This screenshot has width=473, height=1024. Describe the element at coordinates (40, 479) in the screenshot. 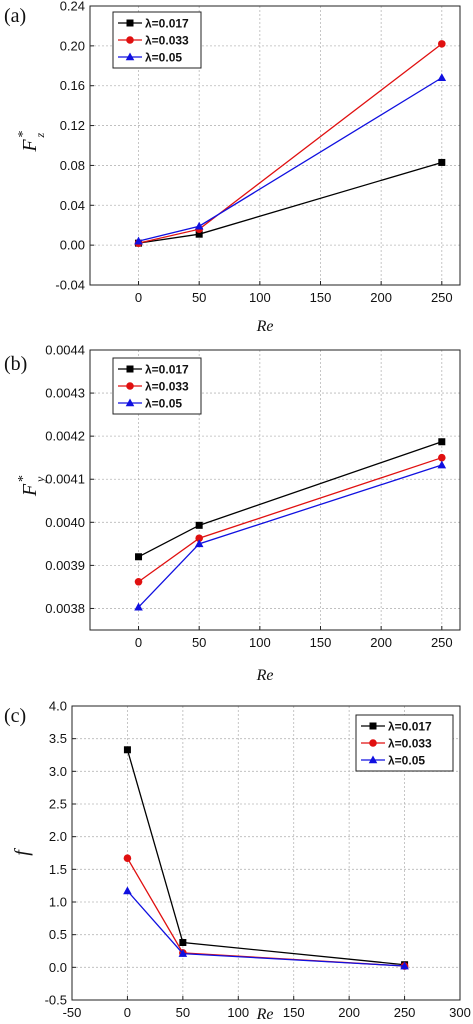

I see `y-axis-label-subscript: y` at that location.